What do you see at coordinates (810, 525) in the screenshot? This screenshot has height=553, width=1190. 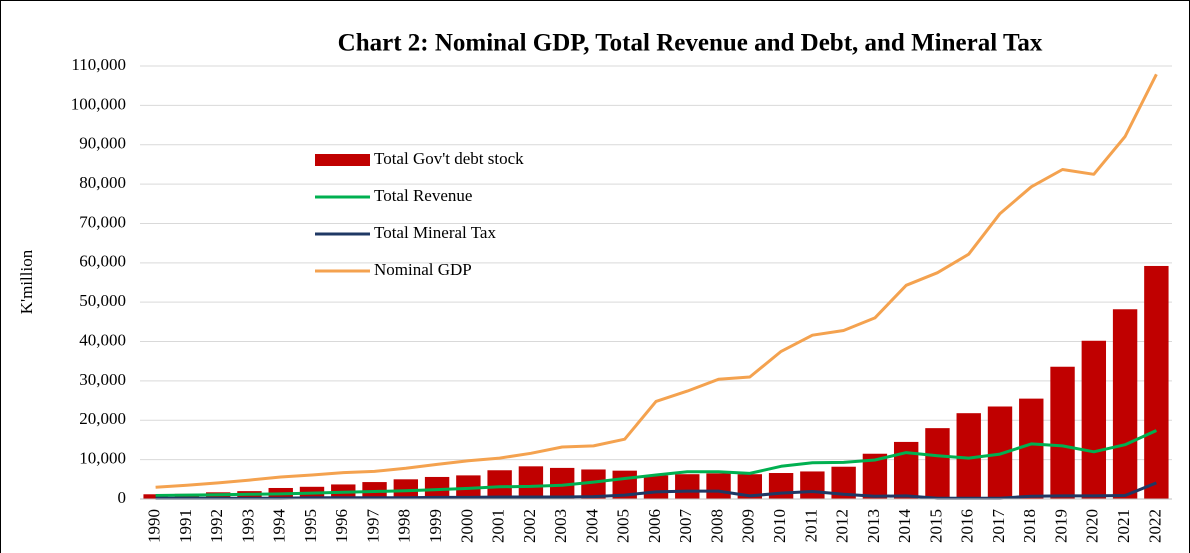 I see `x-tick-label: 2011` at bounding box center [810, 525].